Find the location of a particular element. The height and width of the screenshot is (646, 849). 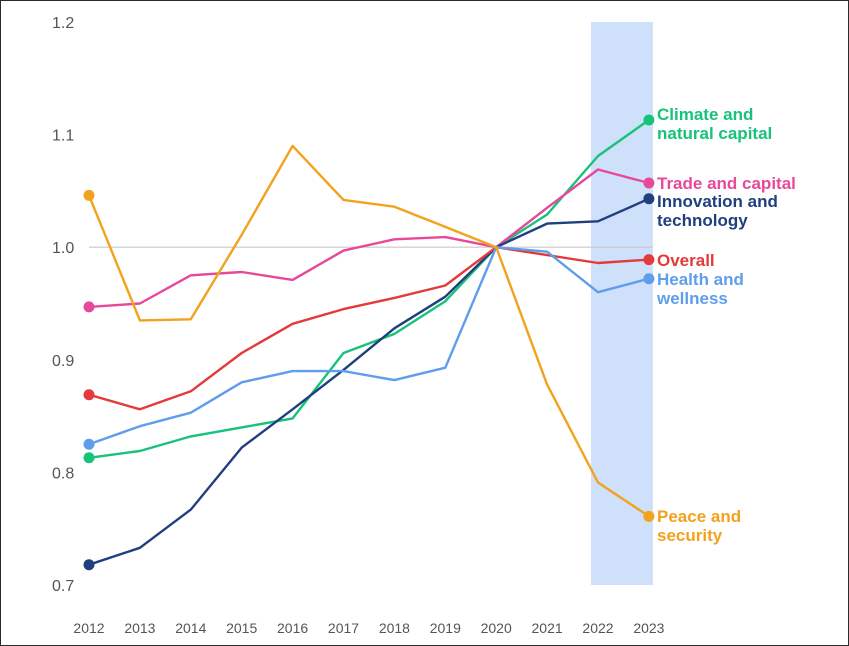

x-tick-label: 2014 is located at coordinates (190, 628).